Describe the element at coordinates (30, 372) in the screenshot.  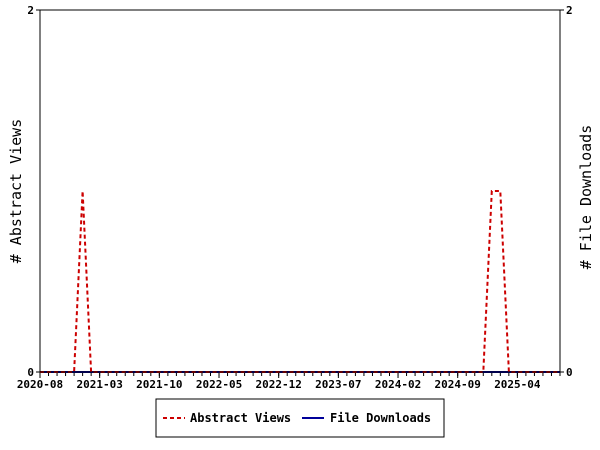
I see `y-tick-label-left: 0` at that location.